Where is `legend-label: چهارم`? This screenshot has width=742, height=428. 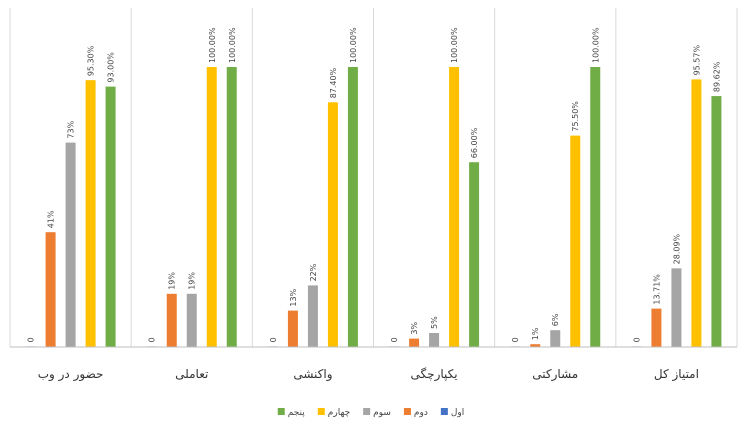 legend-label: چهارم is located at coordinates (339, 413).